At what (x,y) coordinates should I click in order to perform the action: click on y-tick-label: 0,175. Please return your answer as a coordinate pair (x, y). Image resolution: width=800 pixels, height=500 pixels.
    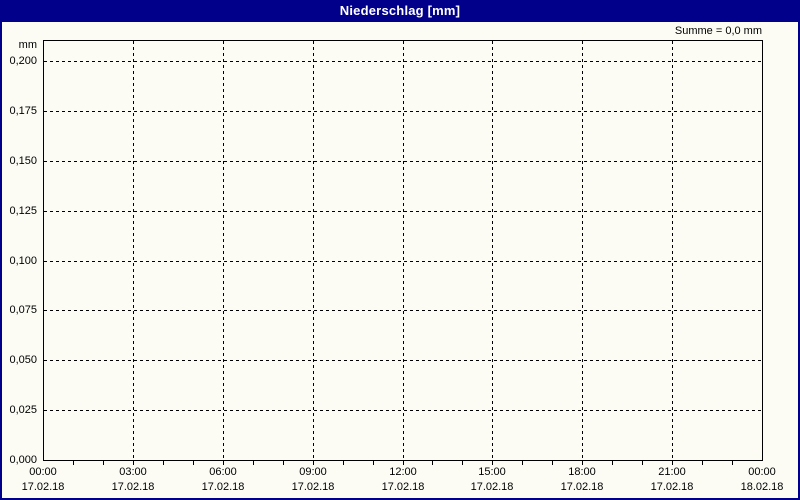
    Looking at the image, I should click on (23, 111).